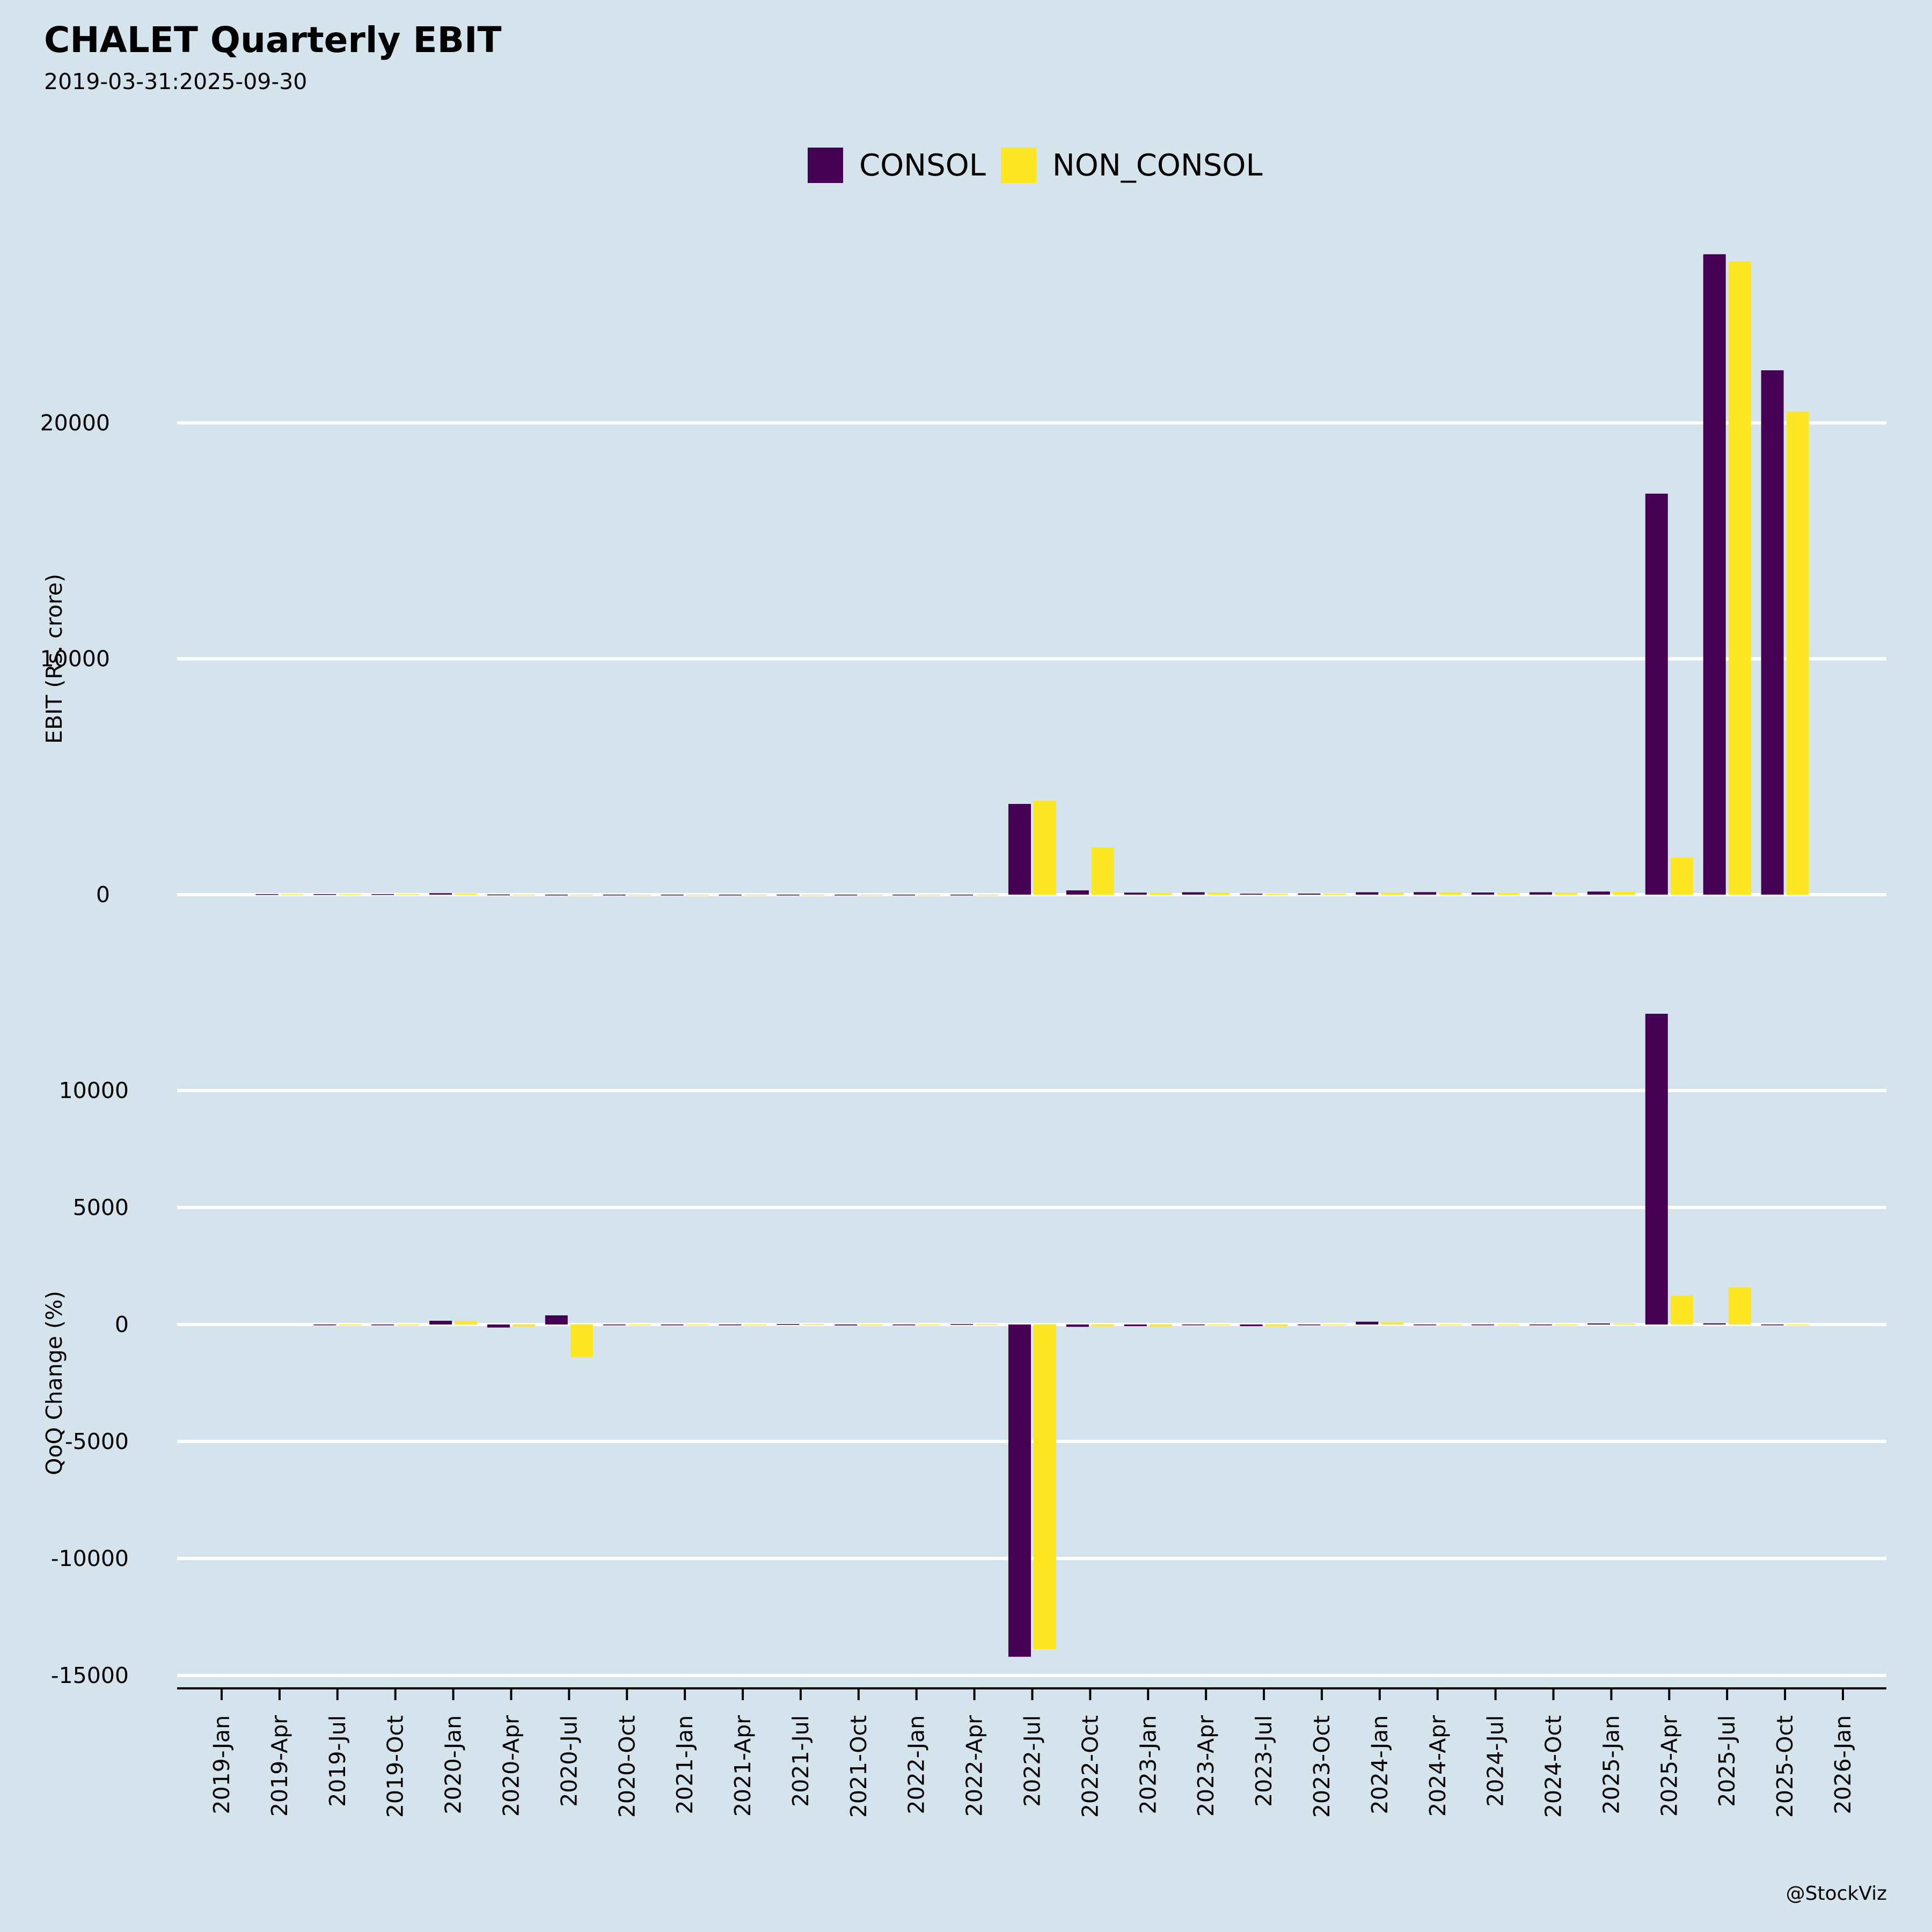  What do you see at coordinates (1836, 1894) in the screenshot?
I see `watermark: @StockViz` at bounding box center [1836, 1894].